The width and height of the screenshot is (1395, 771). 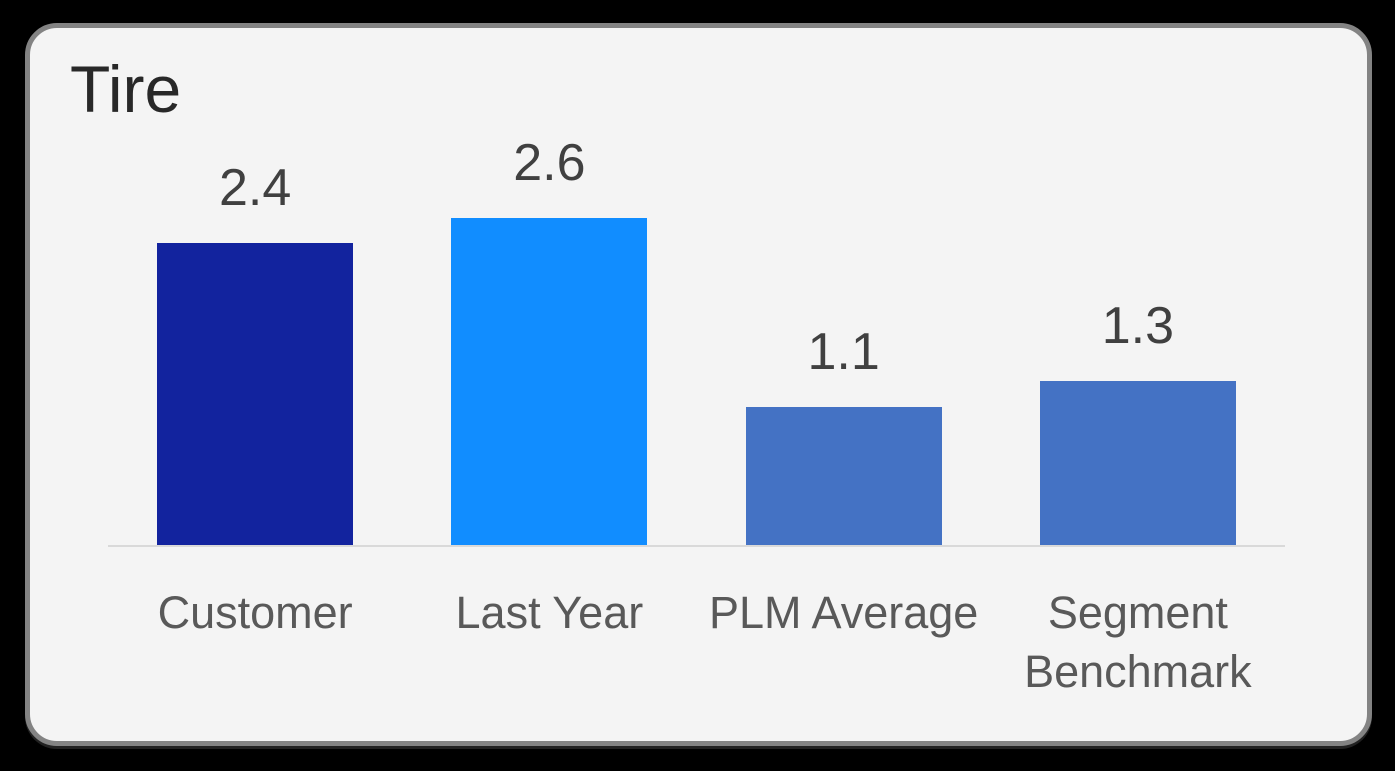 What do you see at coordinates (843, 352) in the screenshot?
I see `bar-value-label: 1.1` at bounding box center [843, 352].